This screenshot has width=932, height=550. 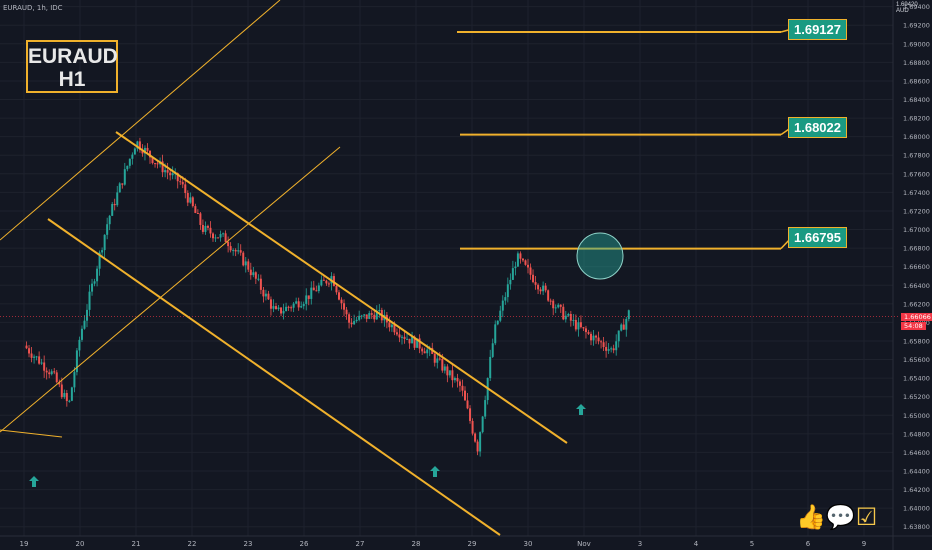 I want to click on x-tick-label: 22, so click(x=192, y=544).